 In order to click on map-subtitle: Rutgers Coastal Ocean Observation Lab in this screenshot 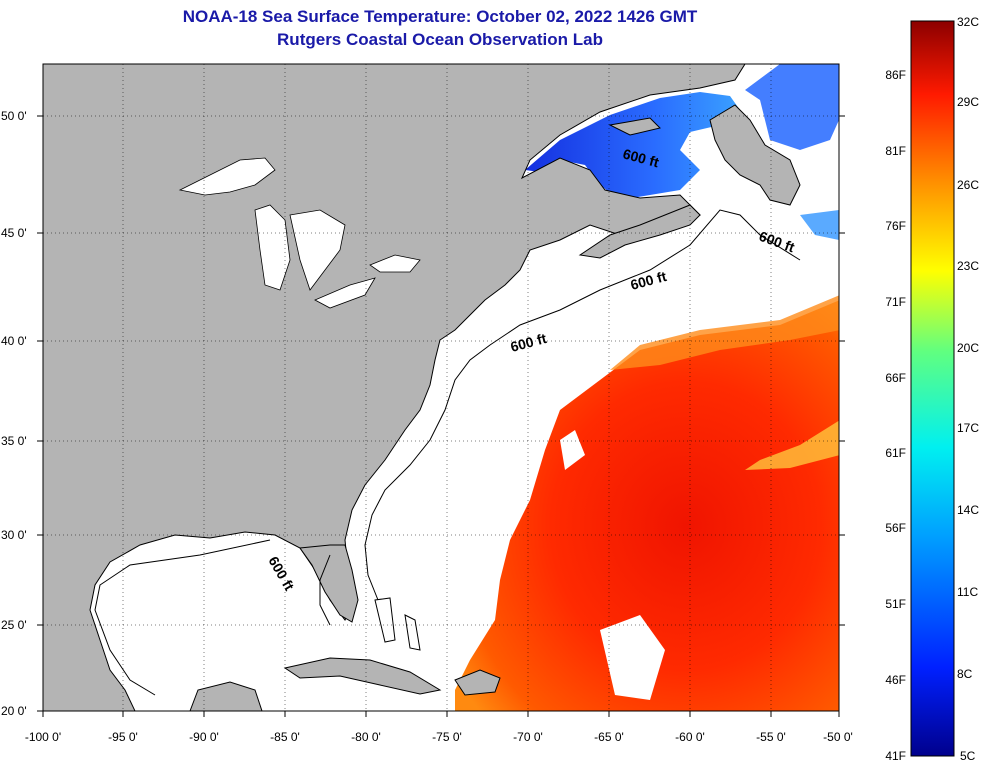, I will do `click(440, 39)`.